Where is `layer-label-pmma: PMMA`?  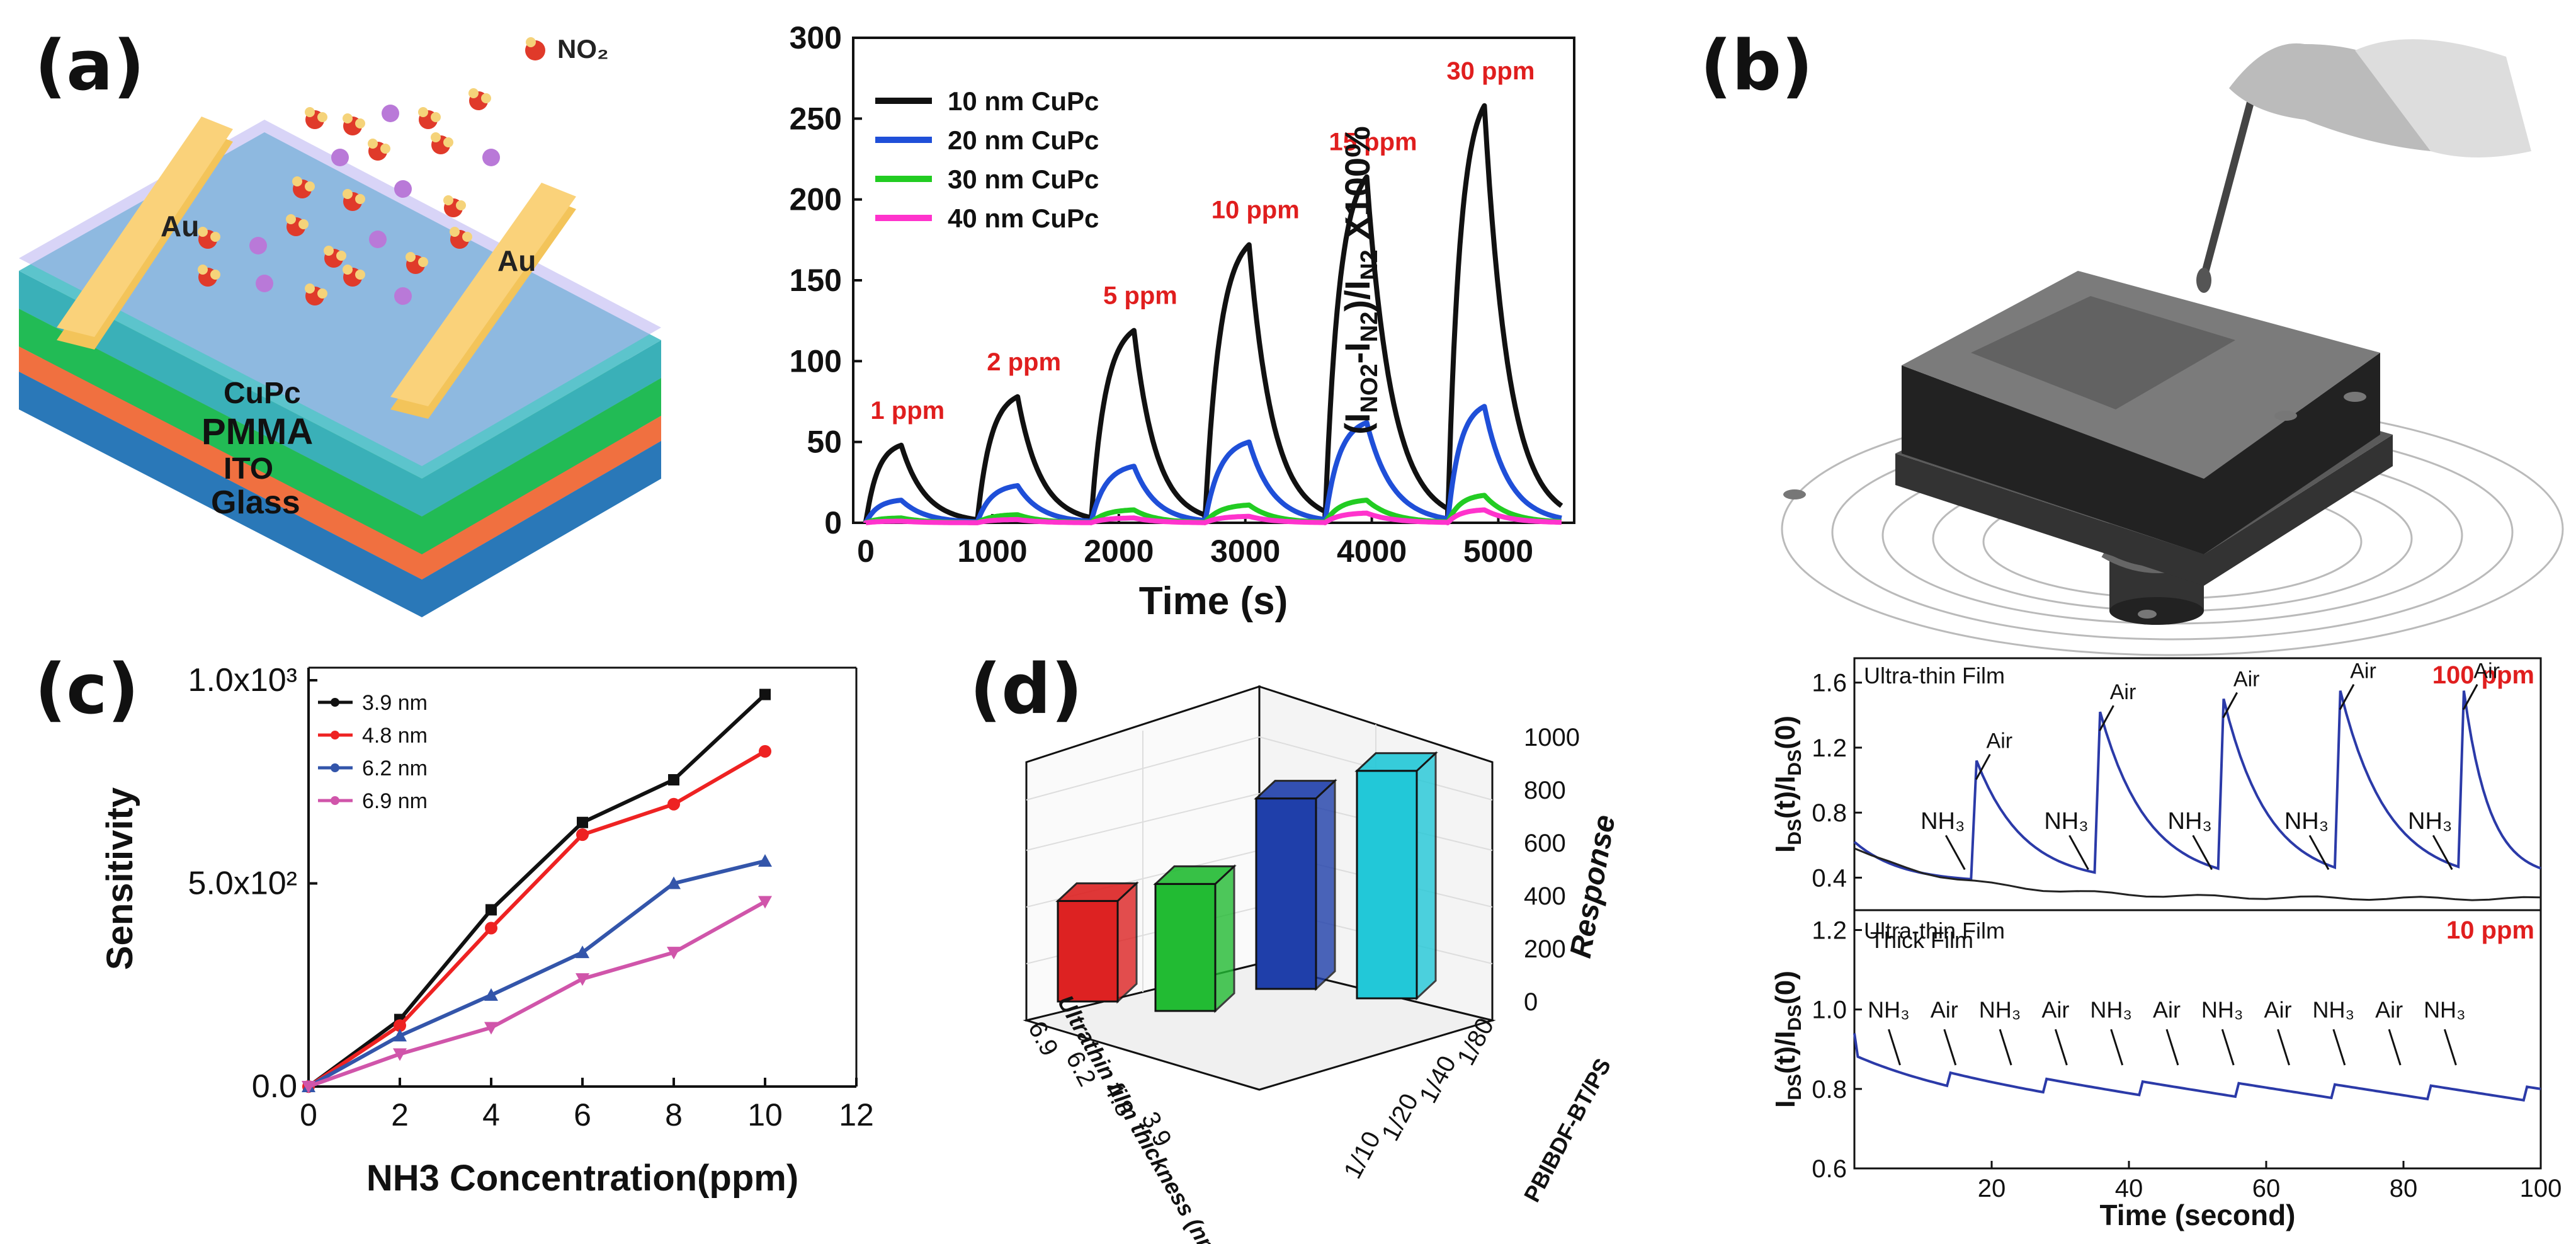 layer-label-pmma: PMMA is located at coordinates (257, 431).